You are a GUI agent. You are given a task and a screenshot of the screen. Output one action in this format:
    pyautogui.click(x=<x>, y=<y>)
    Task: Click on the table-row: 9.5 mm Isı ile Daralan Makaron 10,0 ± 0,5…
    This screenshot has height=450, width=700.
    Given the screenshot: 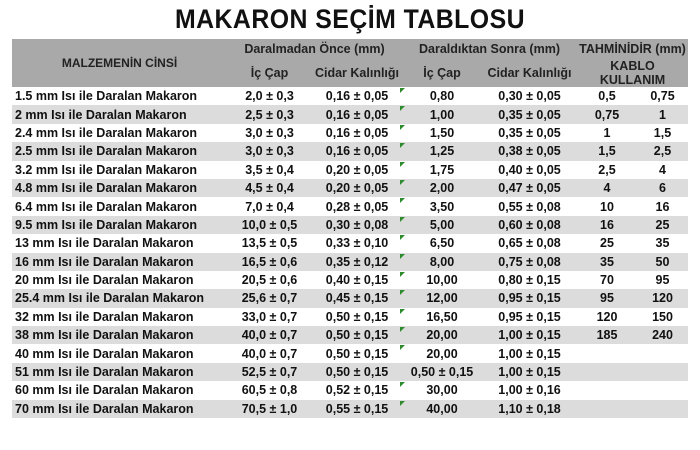 What is the action you would take?
    pyautogui.click(x=350, y=225)
    